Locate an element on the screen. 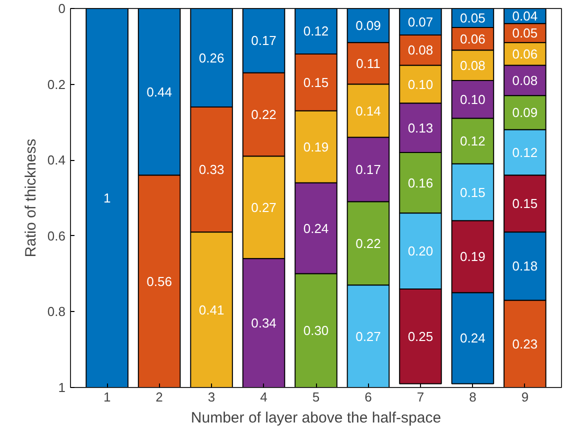 The height and width of the screenshot is (437, 579). x-tick-label: 9 is located at coordinates (525, 397).